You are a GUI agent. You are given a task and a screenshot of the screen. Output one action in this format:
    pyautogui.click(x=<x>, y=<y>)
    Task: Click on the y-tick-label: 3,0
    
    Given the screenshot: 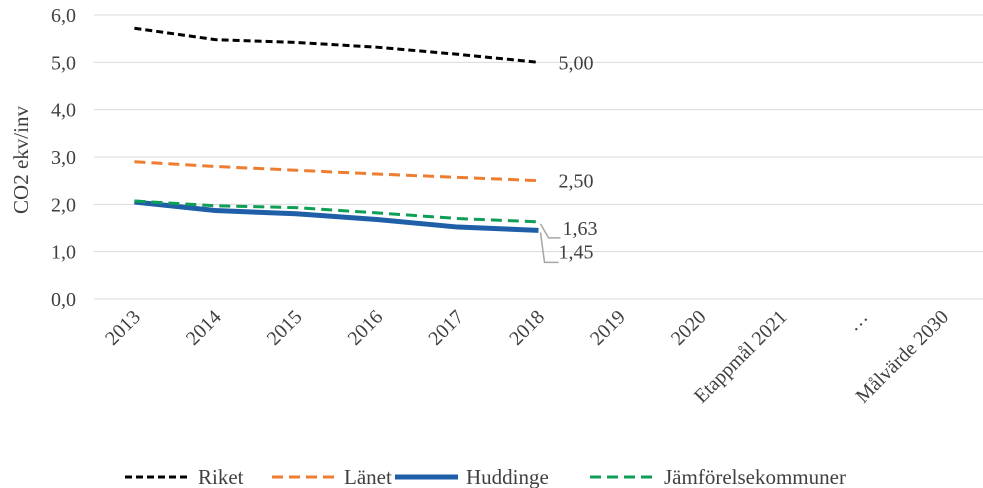 What is the action you would take?
    pyautogui.click(x=63, y=158)
    